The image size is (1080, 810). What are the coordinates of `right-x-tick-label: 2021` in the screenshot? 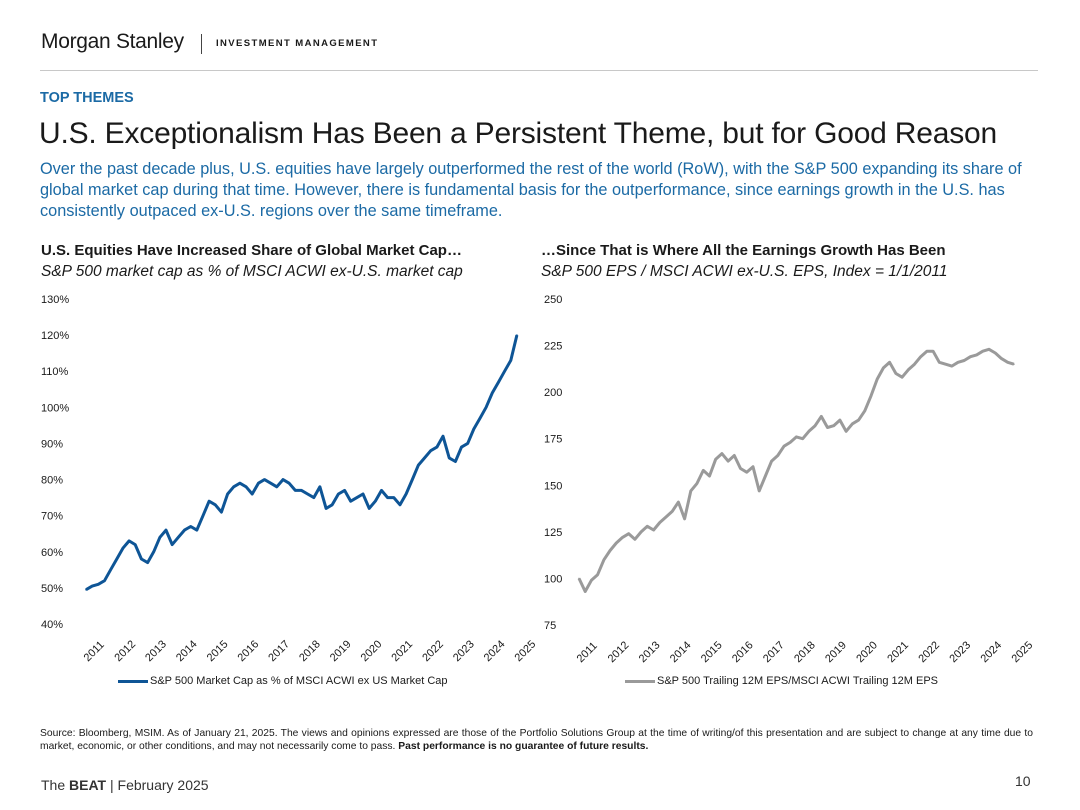 It's located at (898, 652).